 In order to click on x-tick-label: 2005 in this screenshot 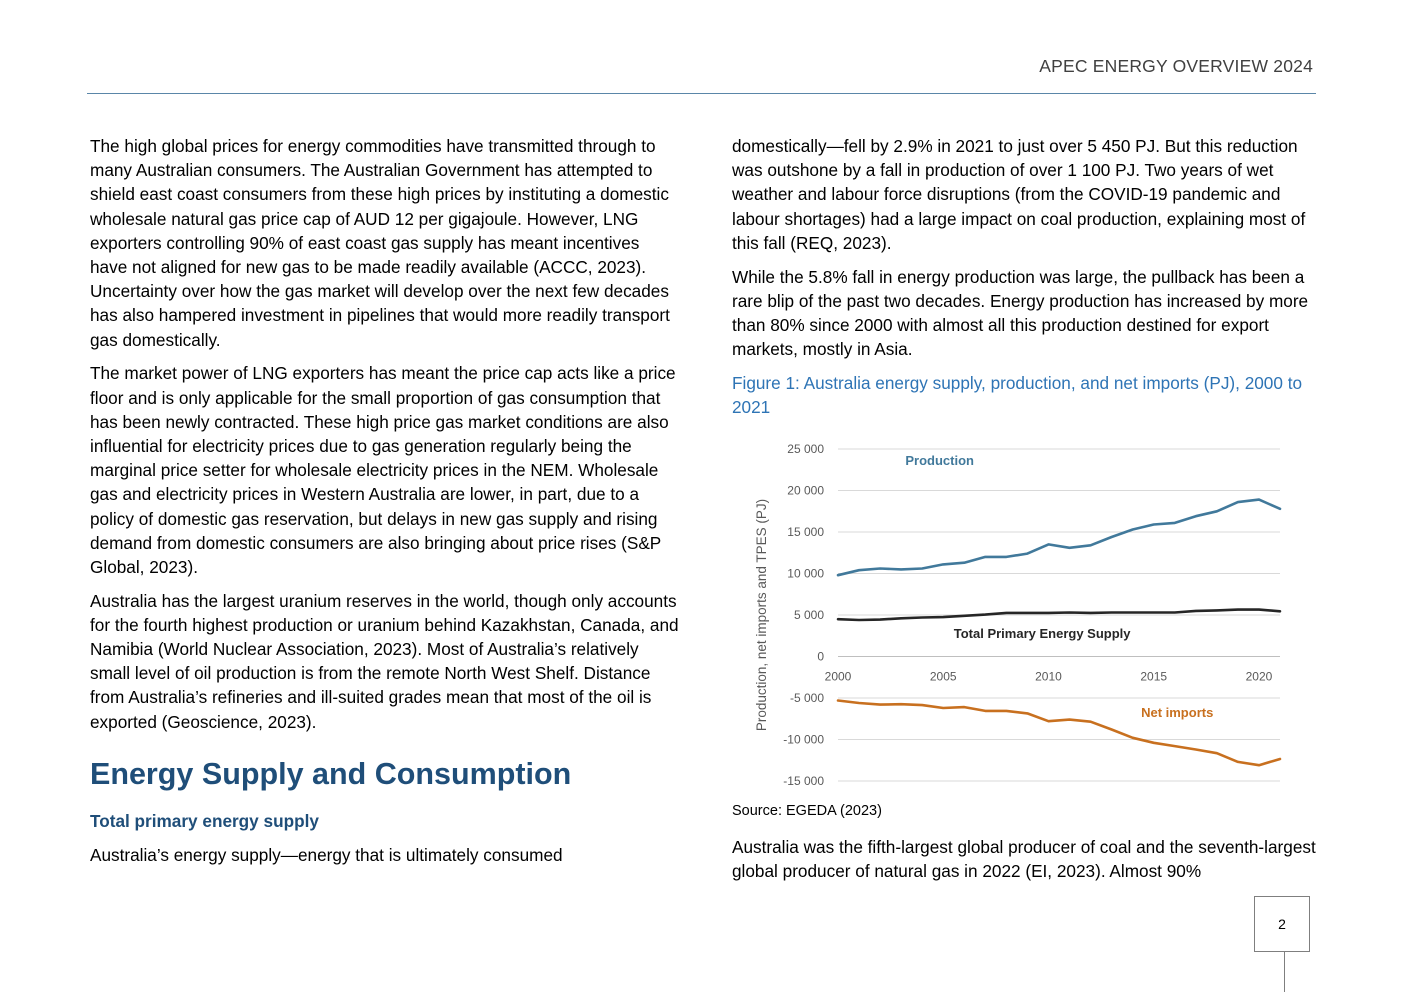, I will do `click(943, 677)`.